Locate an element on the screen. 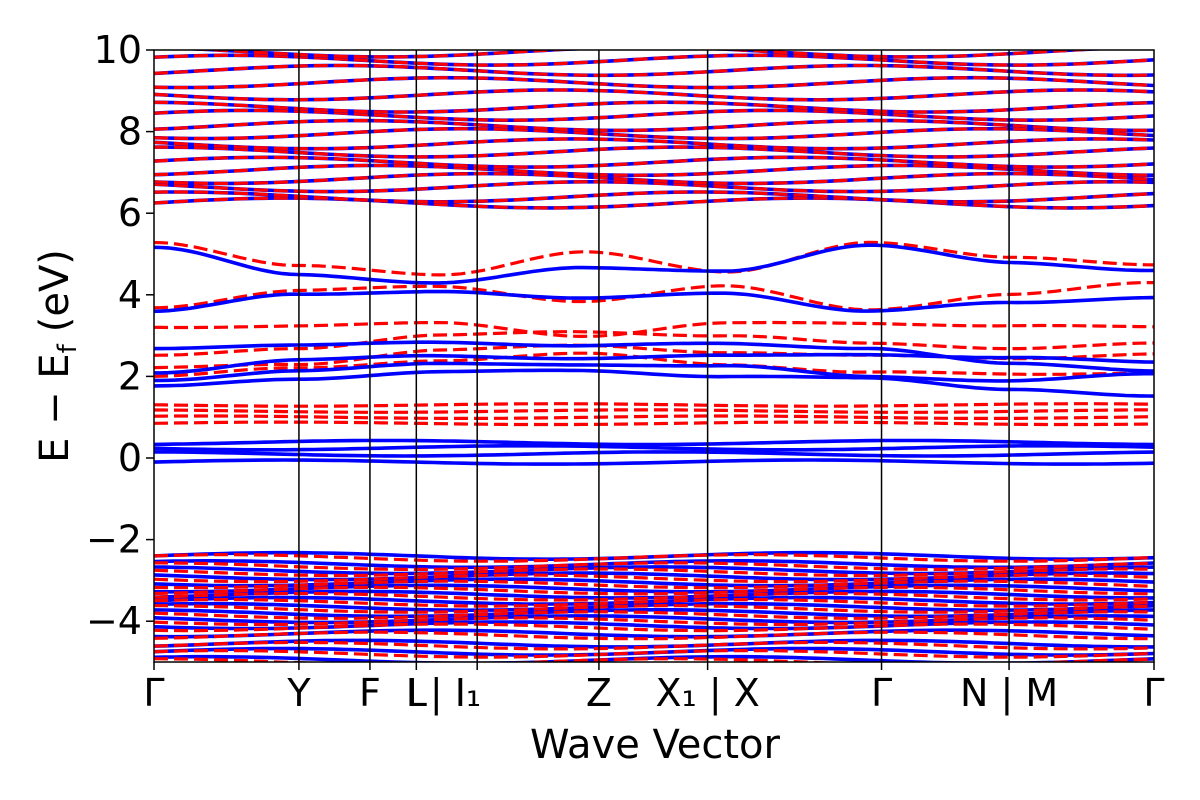 The height and width of the screenshot is (800, 1200). x-tick-label-7: Γ is located at coordinates (881, 693).